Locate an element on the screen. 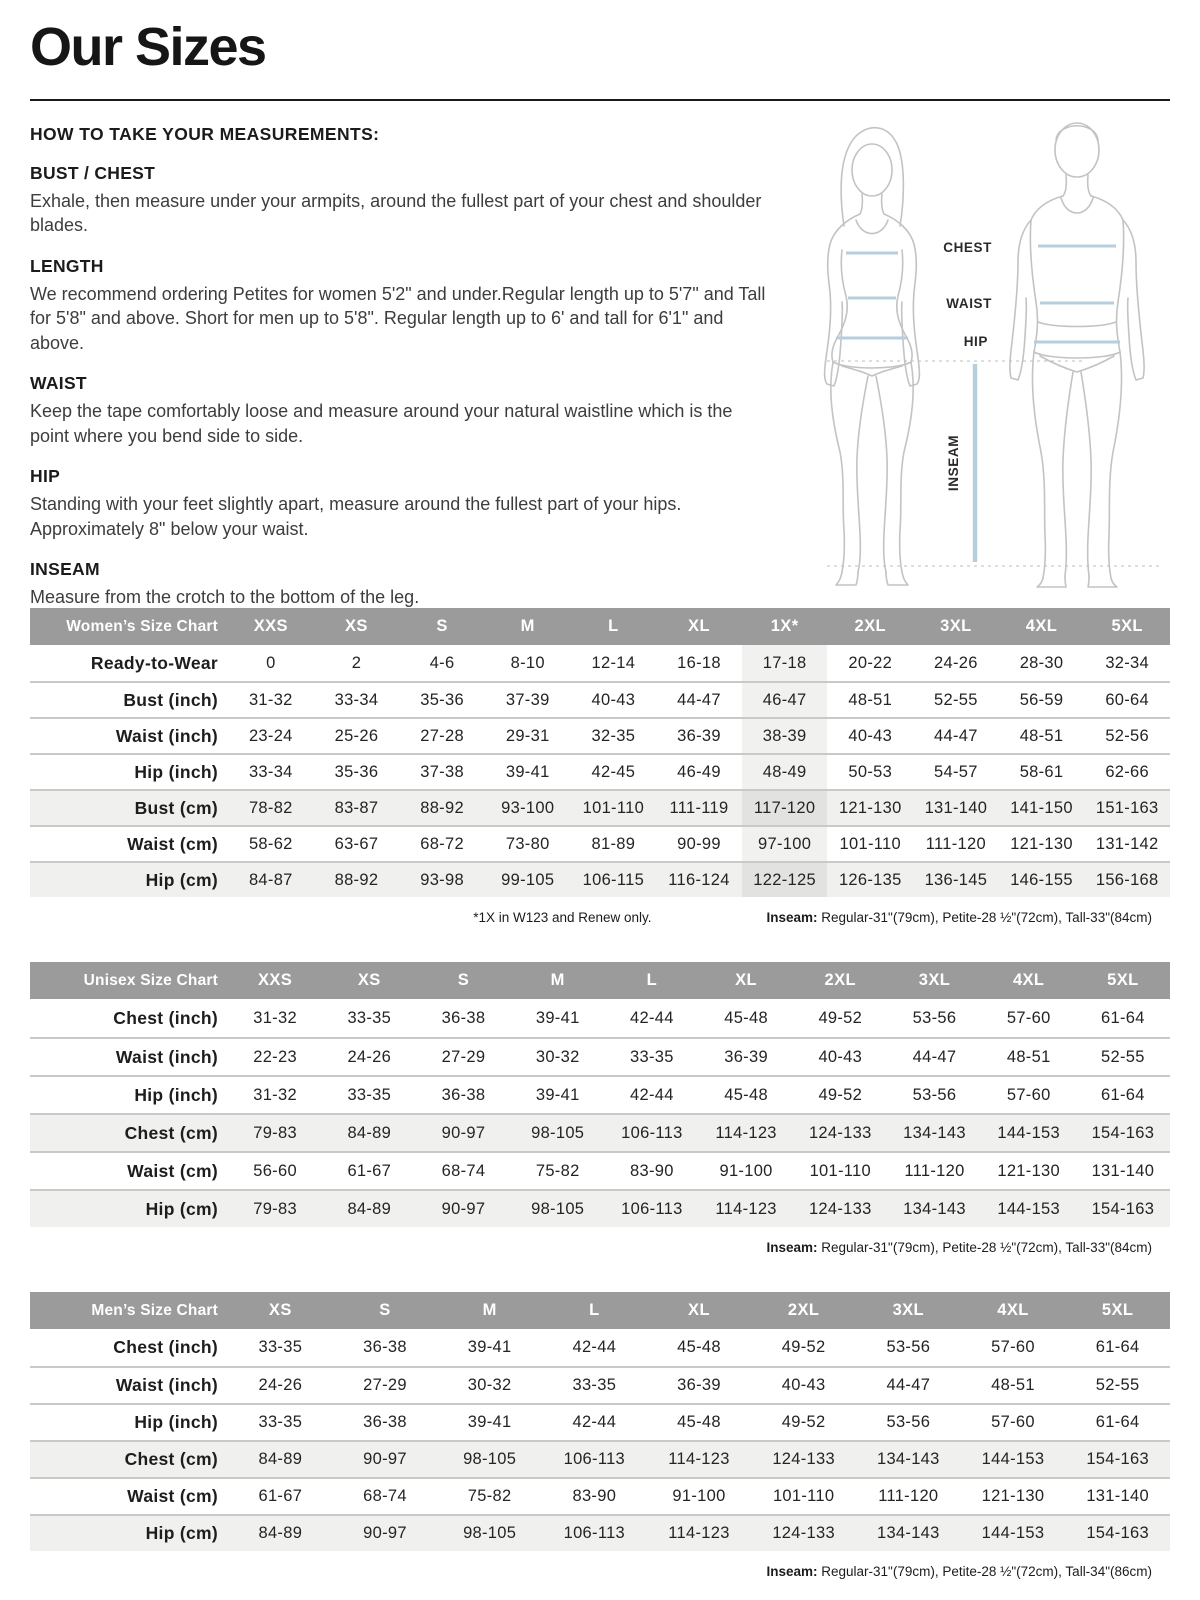 The width and height of the screenshot is (1200, 1600). size-cell: 78-82 is located at coordinates (270, 807).